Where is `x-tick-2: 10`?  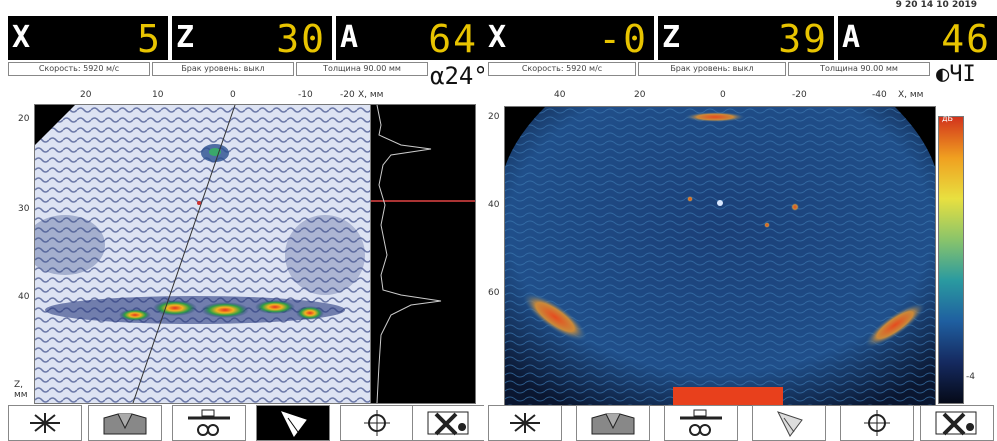
x-tick-2: 10 is located at coordinates (158, 95).